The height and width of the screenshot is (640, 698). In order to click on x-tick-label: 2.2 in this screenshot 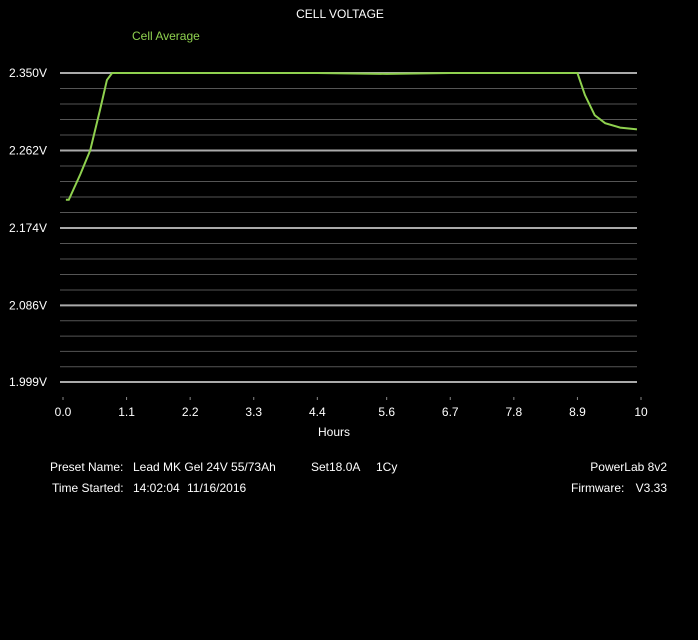, I will do `click(190, 412)`.